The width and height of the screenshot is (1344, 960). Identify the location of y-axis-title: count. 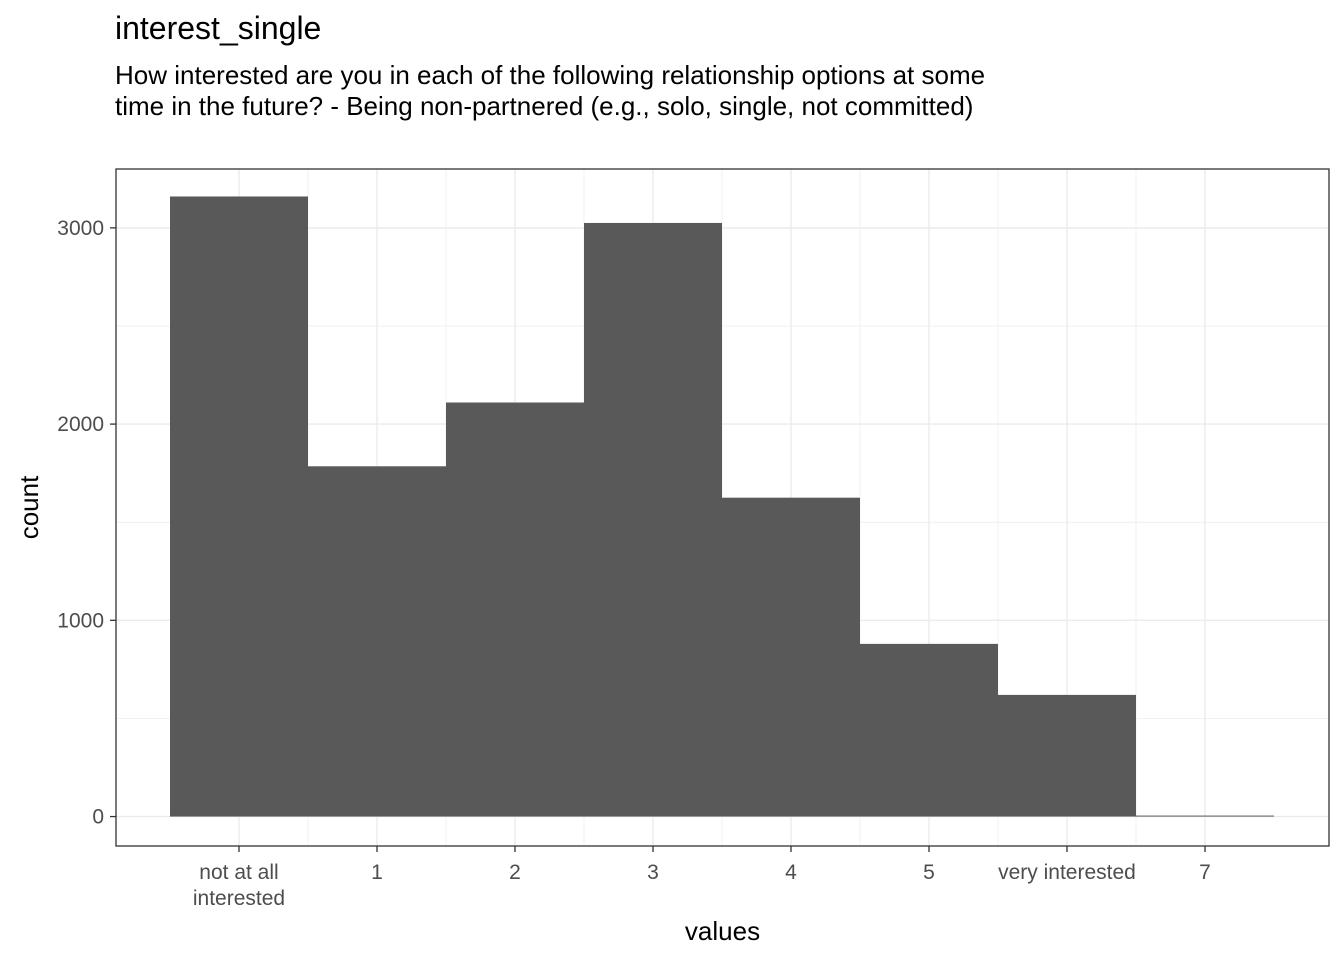
(29, 507).